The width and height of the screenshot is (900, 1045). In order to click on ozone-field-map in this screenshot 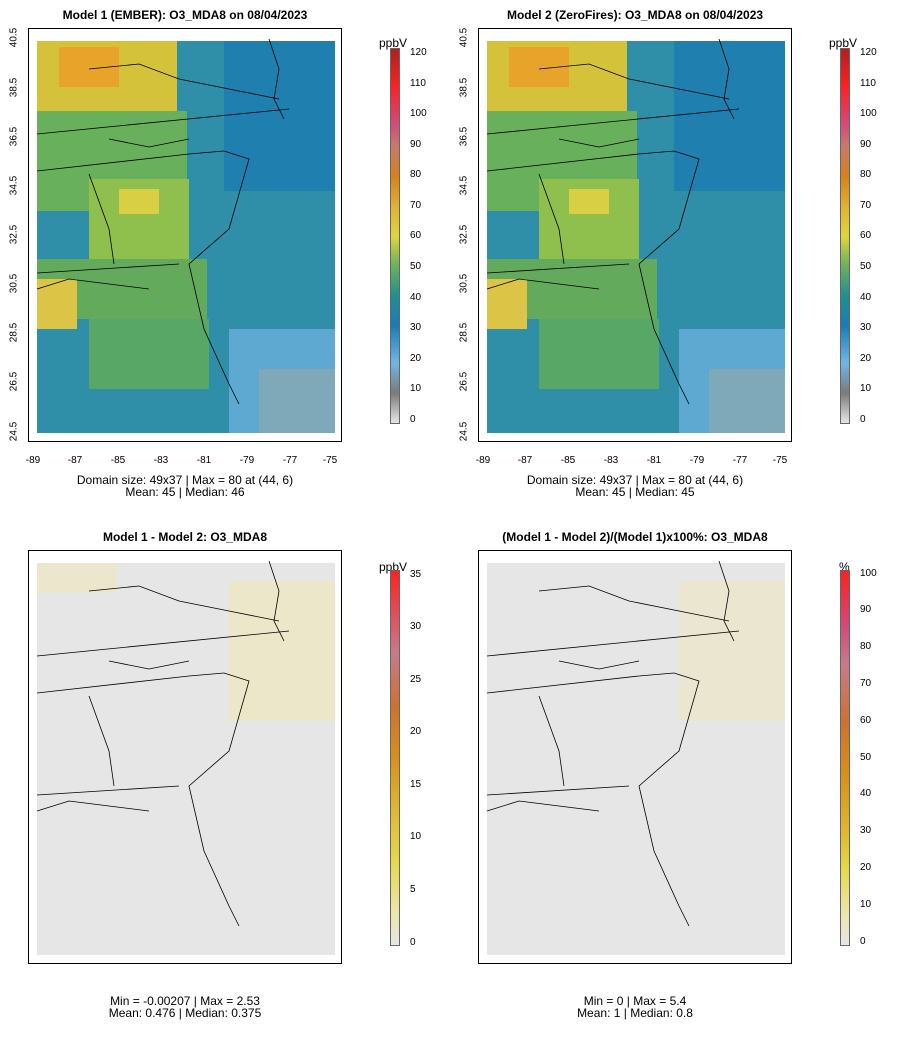, I will do `click(185, 235)`.